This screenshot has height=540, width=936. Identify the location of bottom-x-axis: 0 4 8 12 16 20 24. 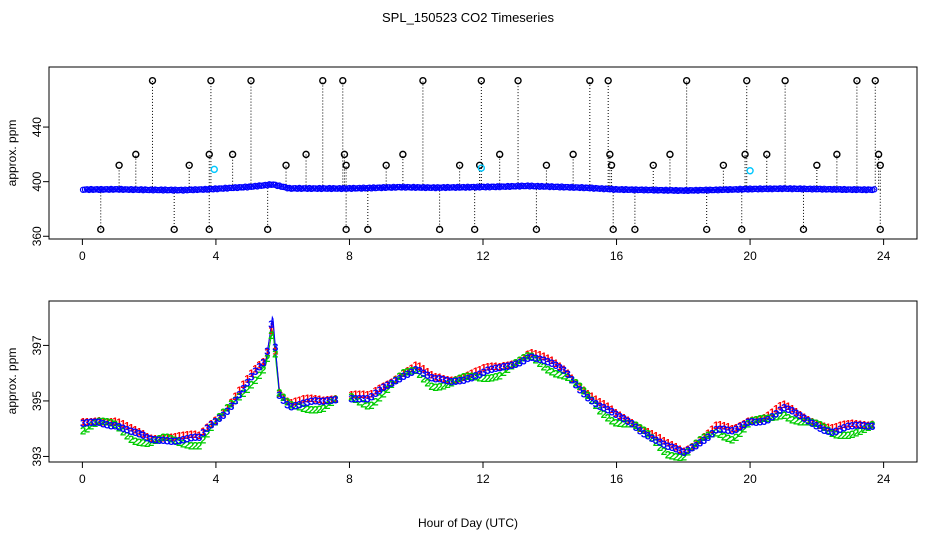
(485, 474).